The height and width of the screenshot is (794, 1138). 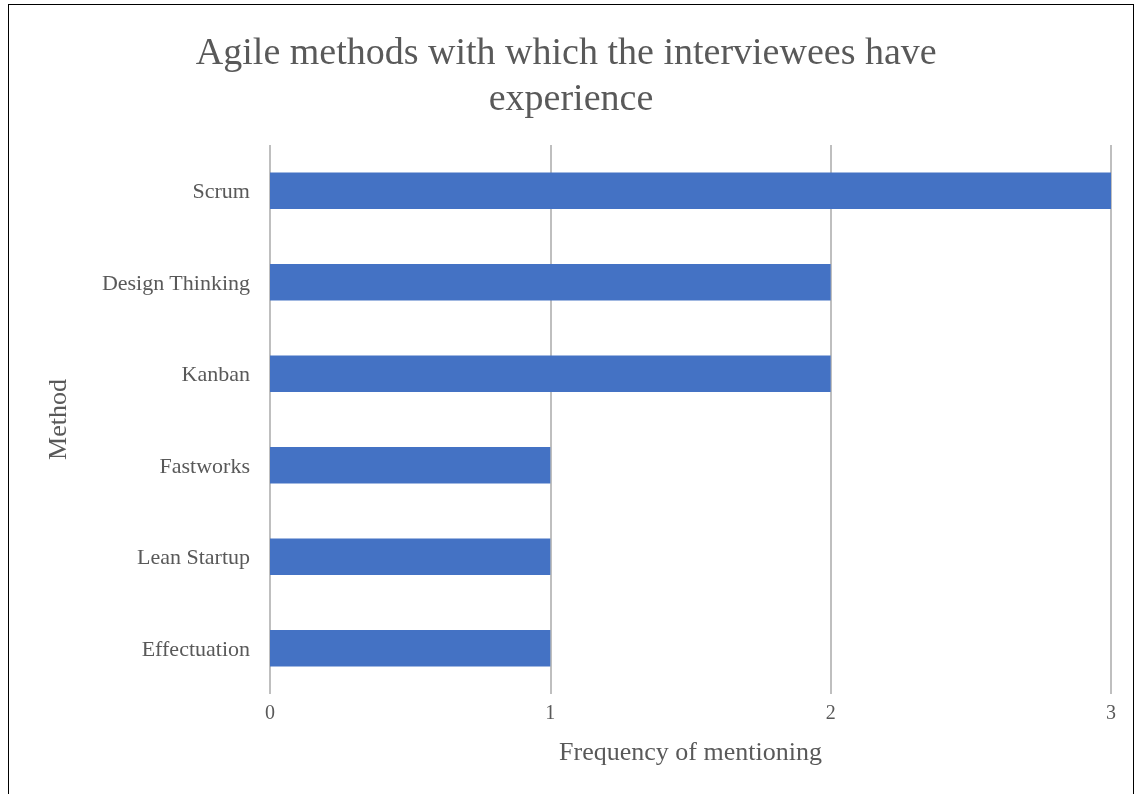 I want to click on x-axis-title: Frequency of mentioning, so click(x=690, y=751).